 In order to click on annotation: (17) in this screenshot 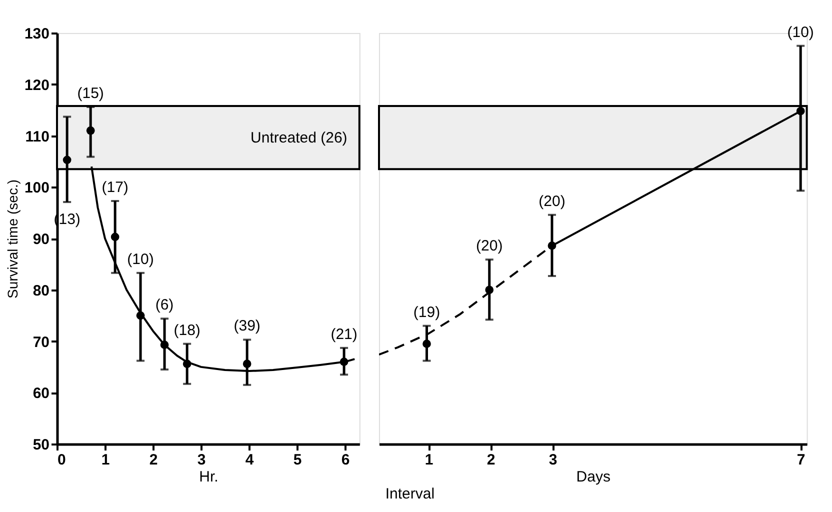, I will do `click(115, 187)`.